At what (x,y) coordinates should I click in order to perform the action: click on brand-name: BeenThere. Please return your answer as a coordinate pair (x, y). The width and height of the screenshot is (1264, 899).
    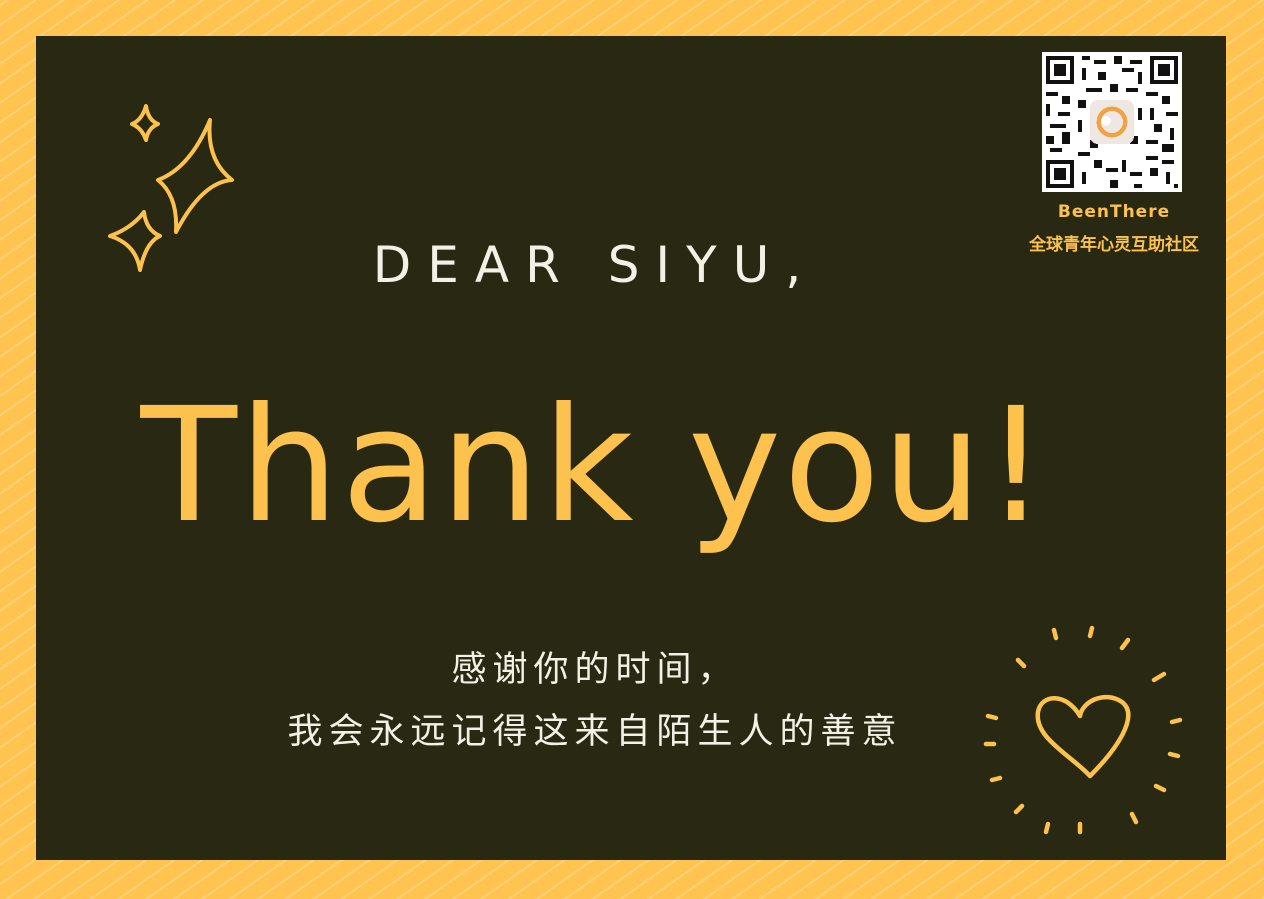
    Looking at the image, I should click on (1114, 212).